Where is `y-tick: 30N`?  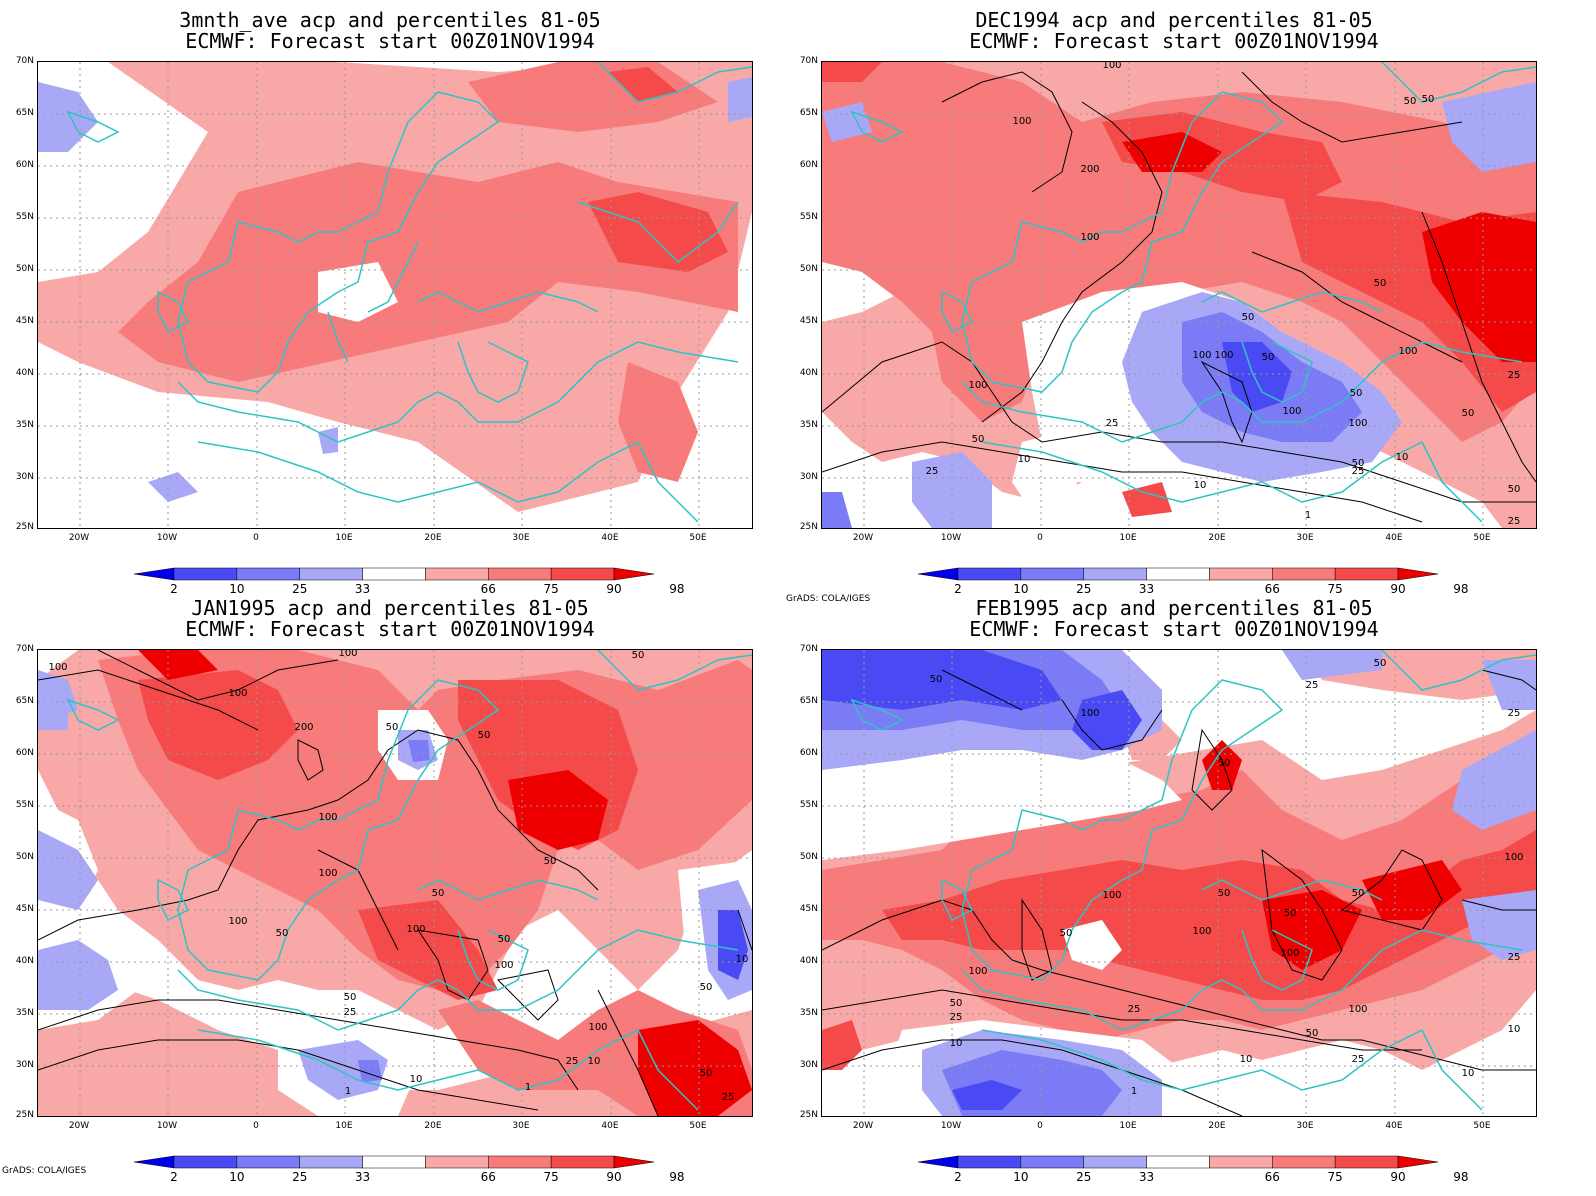
y-tick: 30N is located at coordinates (808, 477).